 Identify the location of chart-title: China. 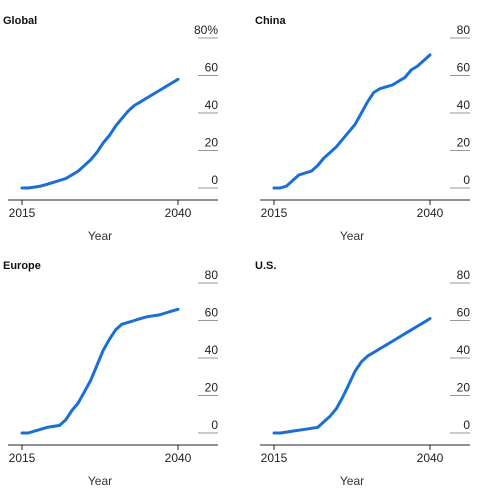
(270, 21).